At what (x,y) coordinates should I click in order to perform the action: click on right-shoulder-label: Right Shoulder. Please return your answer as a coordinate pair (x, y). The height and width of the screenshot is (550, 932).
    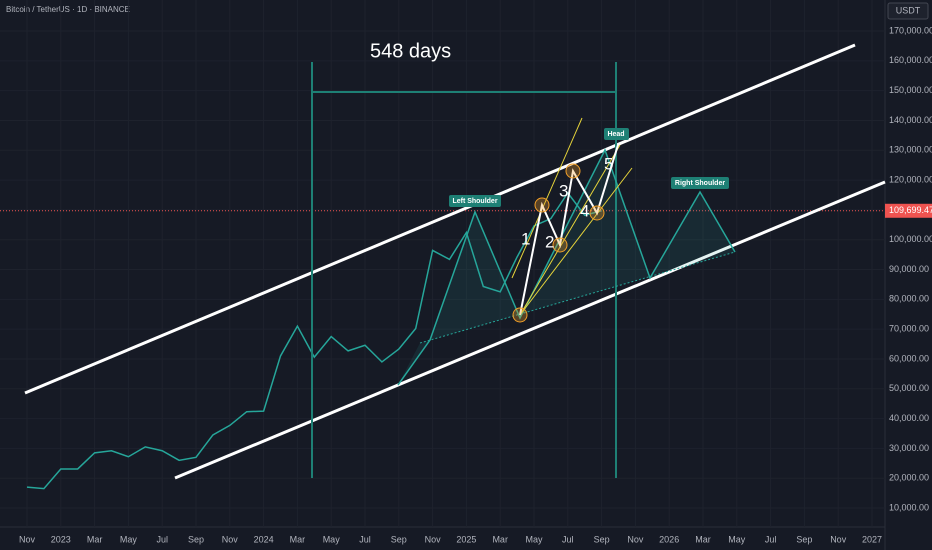
    Looking at the image, I should click on (700, 183).